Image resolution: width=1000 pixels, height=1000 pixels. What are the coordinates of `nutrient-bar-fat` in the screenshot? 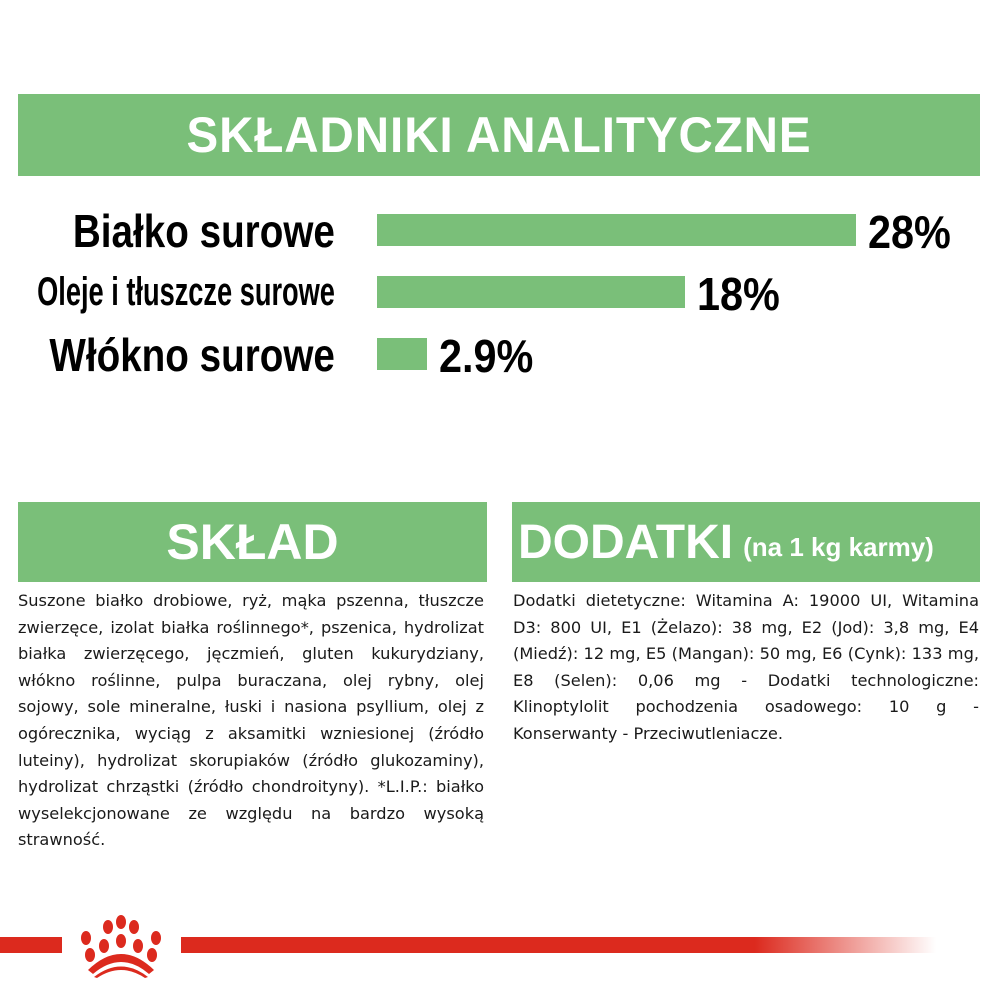 It's located at (531, 292).